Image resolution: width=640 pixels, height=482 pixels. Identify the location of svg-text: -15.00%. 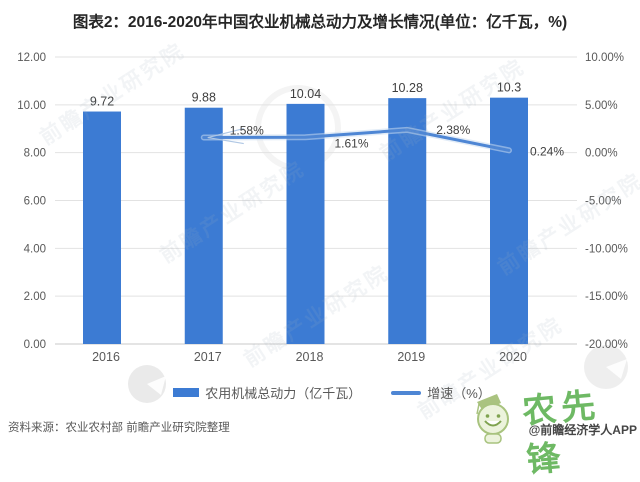
(606, 297).